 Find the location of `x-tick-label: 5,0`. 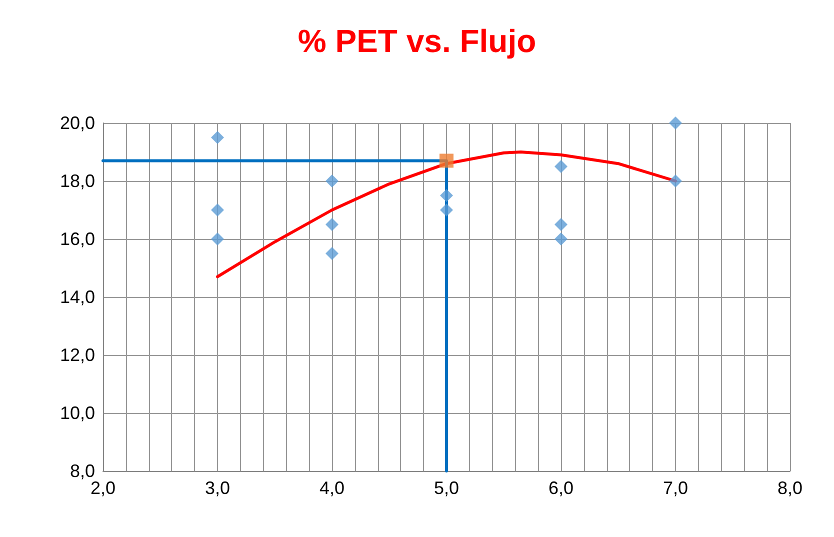

x-tick-label: 5,0 is located at coordinates (447, 488).